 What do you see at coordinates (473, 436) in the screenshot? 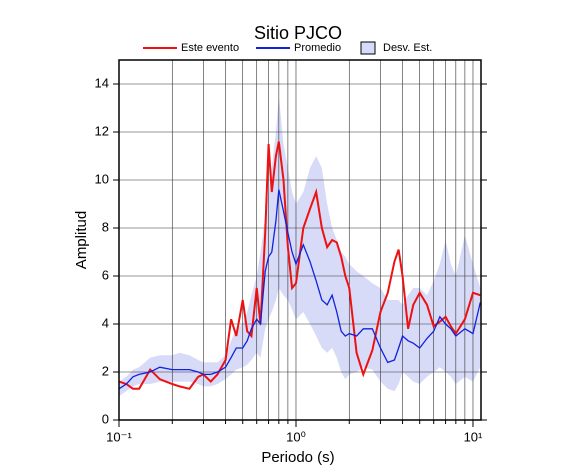
I see `x-tick-label: 10¹` at bounding box center [473, 436].